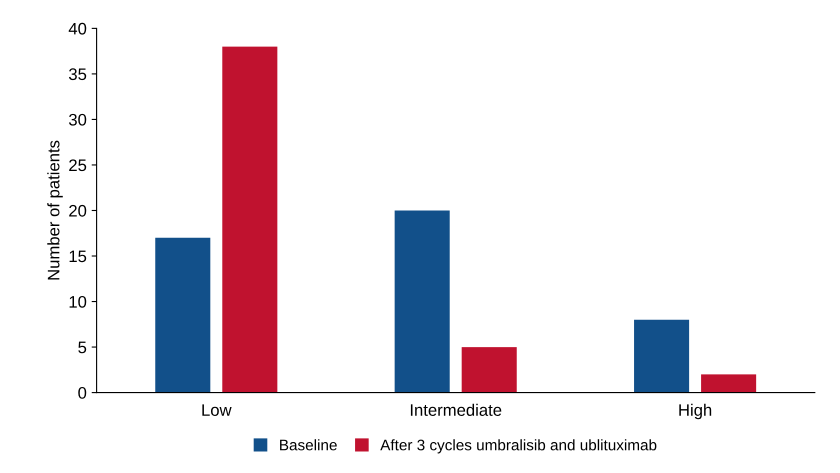 This screenshot has width=840, height=473. Describe the element at coordinates (77, 28) in the screenshot. I see `y-tick-label: 40` at that location.